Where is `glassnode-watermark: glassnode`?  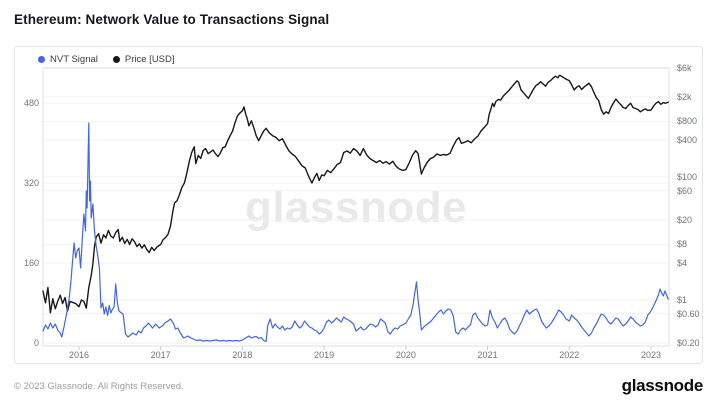 glassnode-watermark: glassnode is located at coordinates (356, 207).